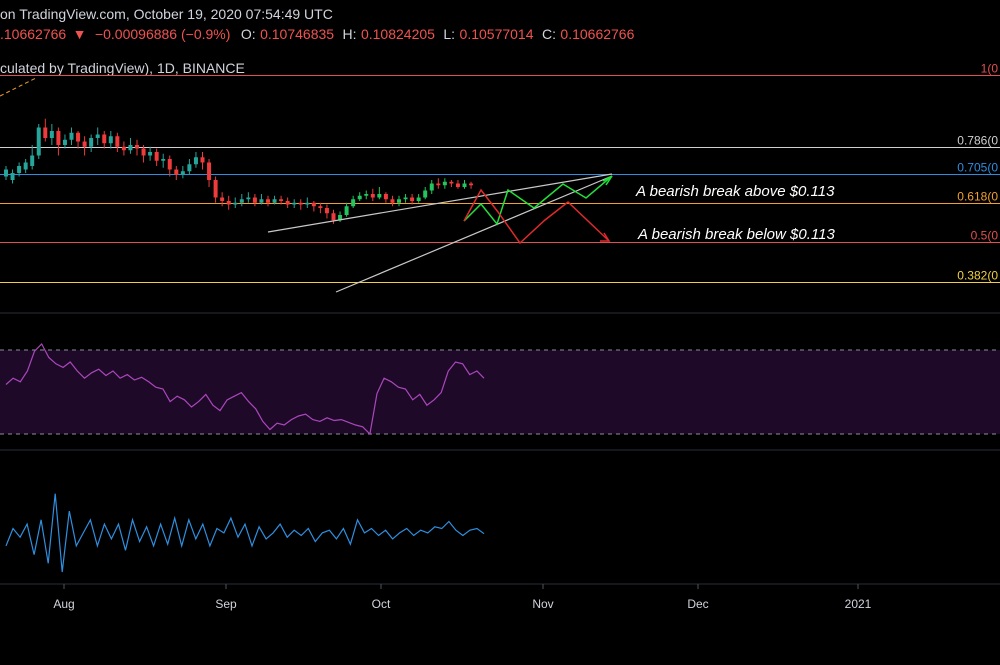 Image resolution: width=1000 pixels, height=665 pixels. Describe the element at coordinates (245, 533) in the screenshot. I see `oscillator-line` at that location.